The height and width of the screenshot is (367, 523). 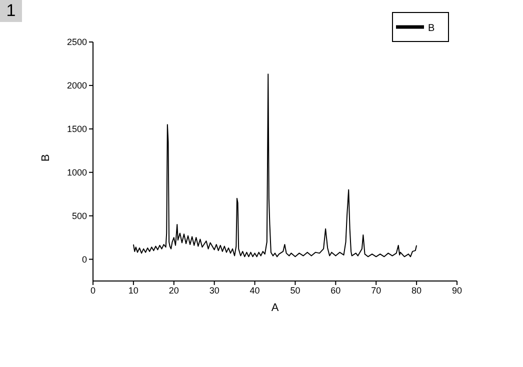 I want to click on y-tick-label: 1500, so click(x=76, y=129).